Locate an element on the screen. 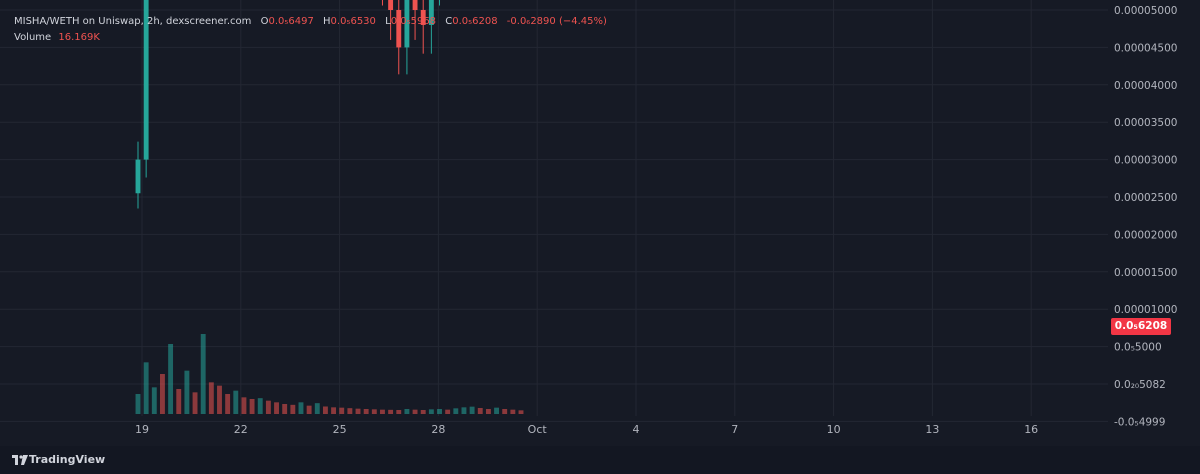 The image size is (1200, 474). legend-volume: Volume 16.169K is located at coordinates (57, 37).